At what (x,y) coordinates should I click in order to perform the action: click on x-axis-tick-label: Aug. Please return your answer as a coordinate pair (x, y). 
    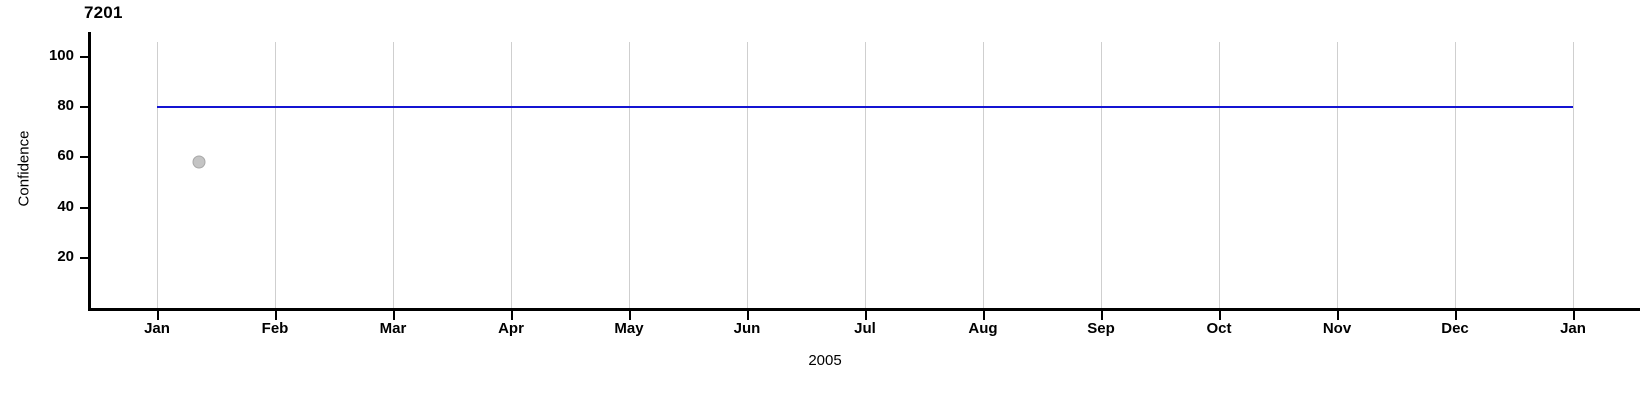
    Looking at the image, I should click on (983, 328).